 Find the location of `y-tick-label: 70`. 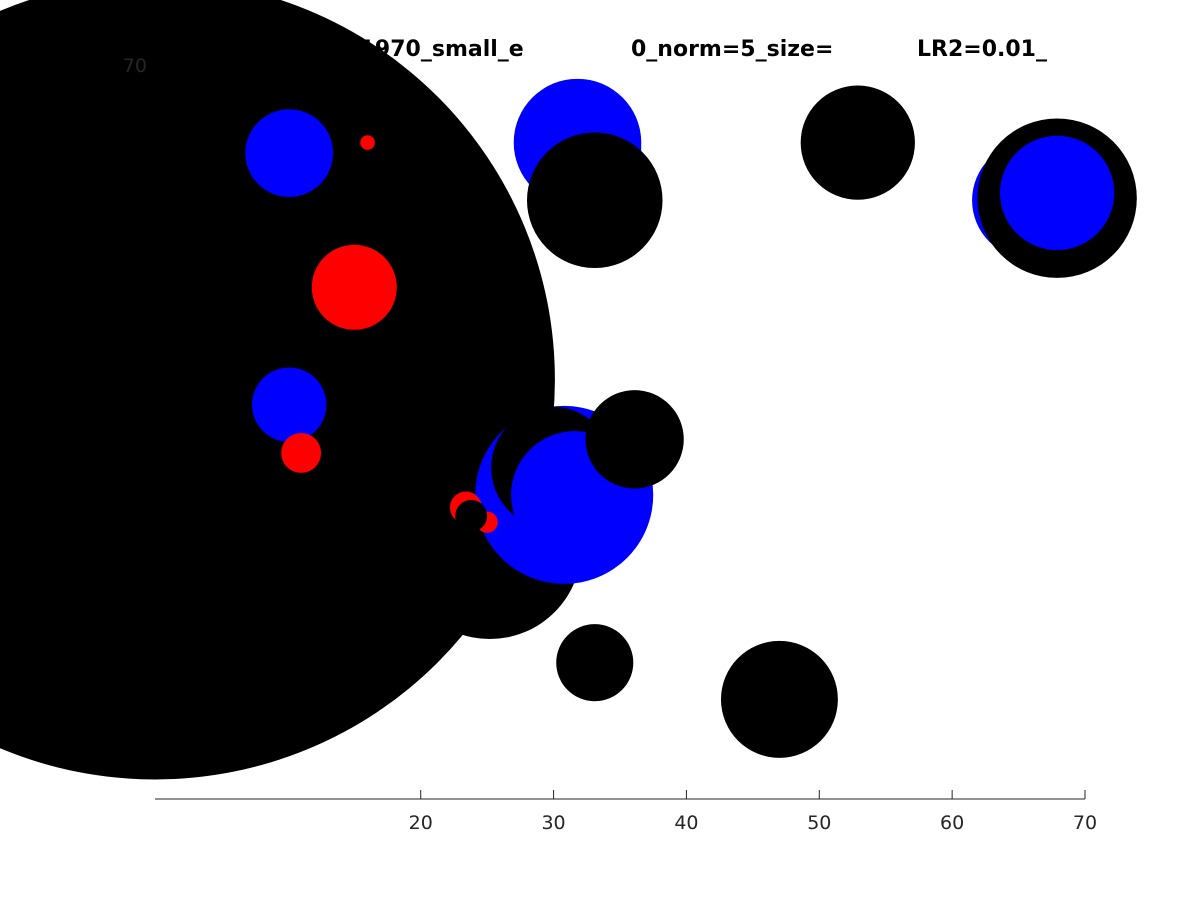

y-tick-label: 70 is located at coordinates (135, 66).